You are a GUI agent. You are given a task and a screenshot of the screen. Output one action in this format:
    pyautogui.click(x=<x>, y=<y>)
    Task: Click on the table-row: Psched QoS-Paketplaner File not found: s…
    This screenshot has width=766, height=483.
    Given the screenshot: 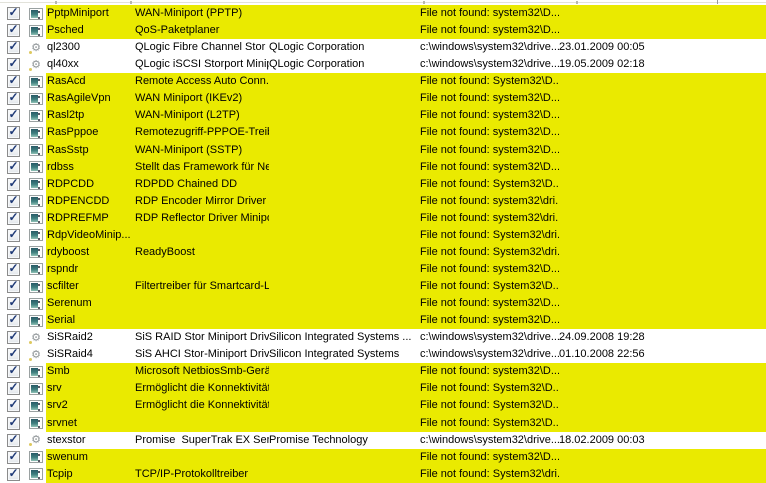 What is the action you would take?
    pyautogui.click(x=383, y=31)
    